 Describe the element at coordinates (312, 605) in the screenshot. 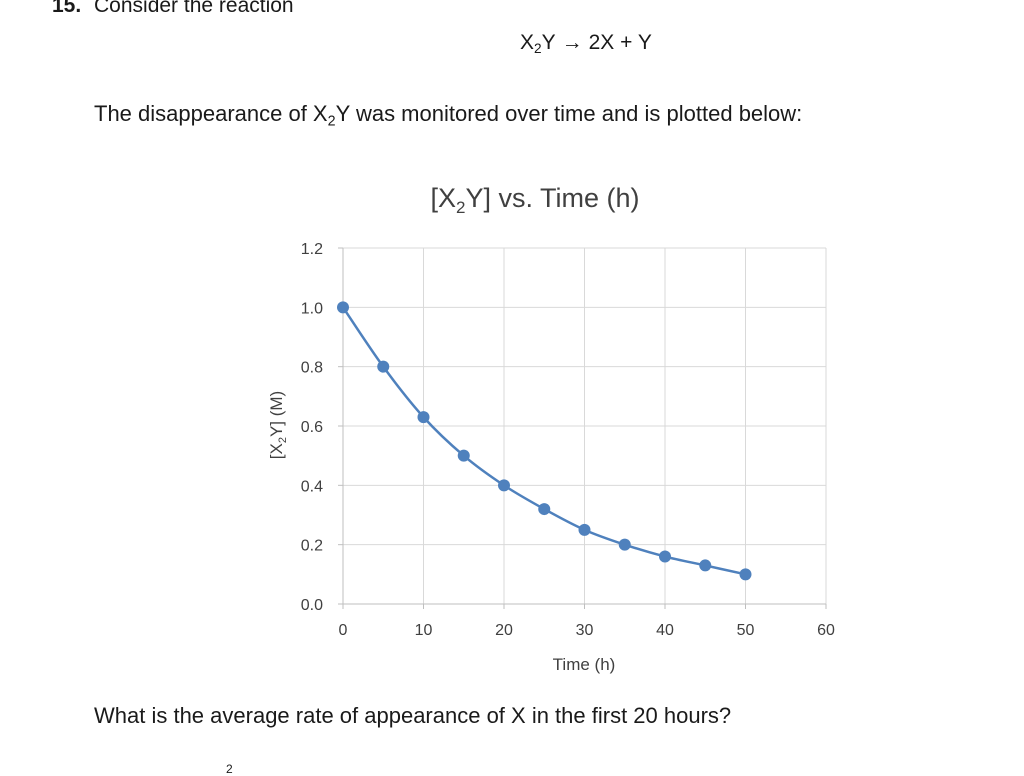

I see `y-tick-label: 0.0` at that location.